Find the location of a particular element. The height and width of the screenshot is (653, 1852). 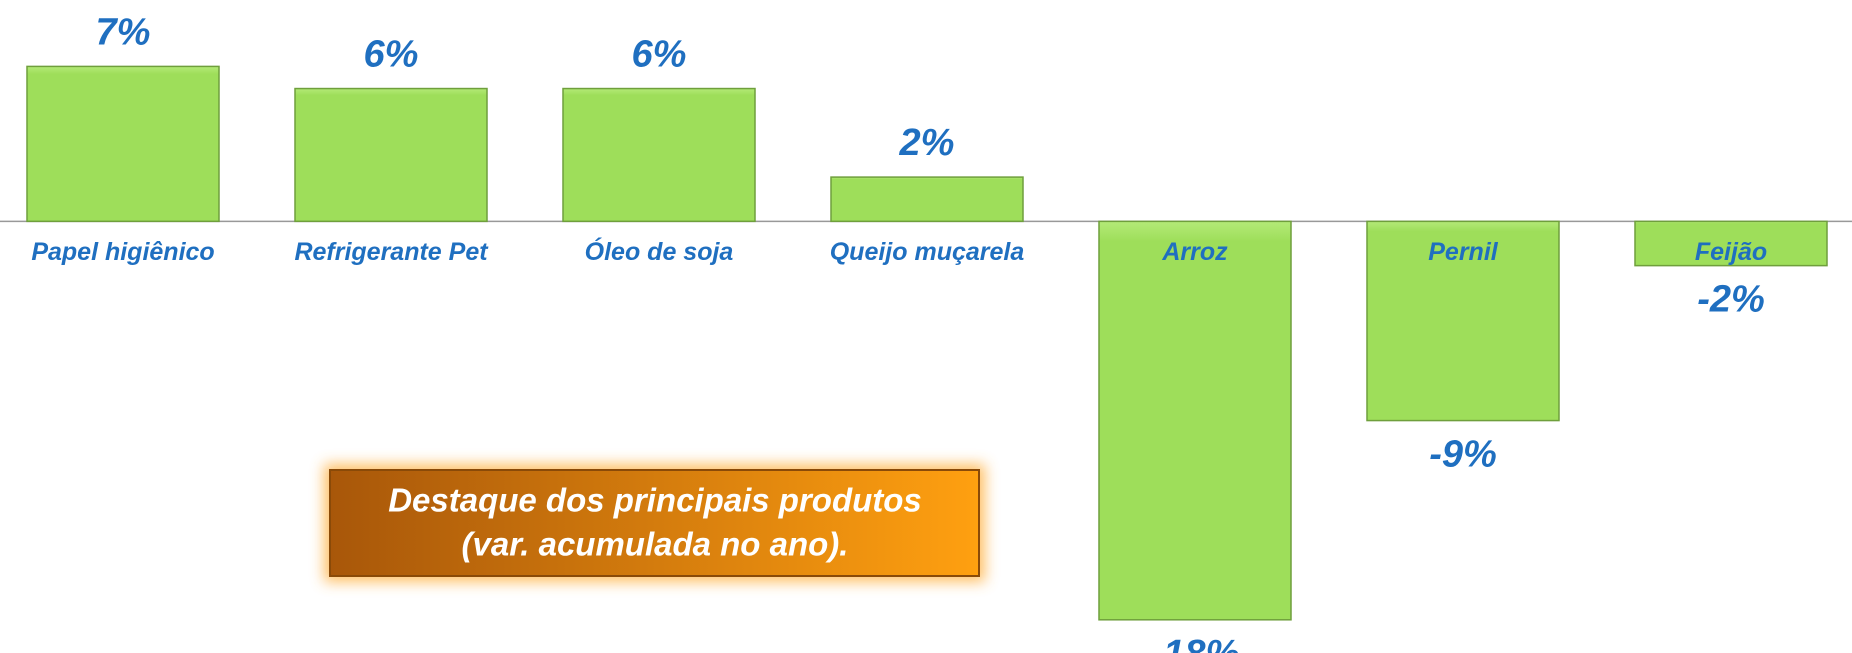

data-label: -18% is located at coordinates (1195, 643).